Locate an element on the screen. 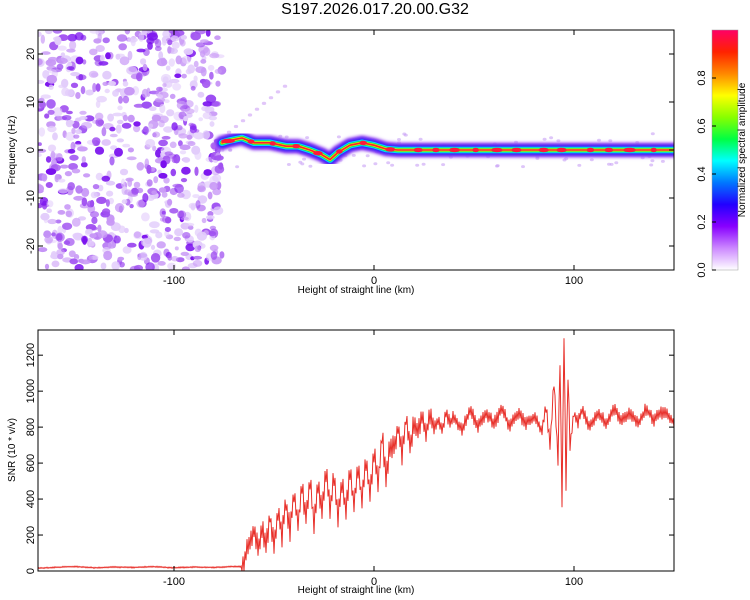  snr-xlabel: Height of straight line (km) is located at coordinates (356, 590).